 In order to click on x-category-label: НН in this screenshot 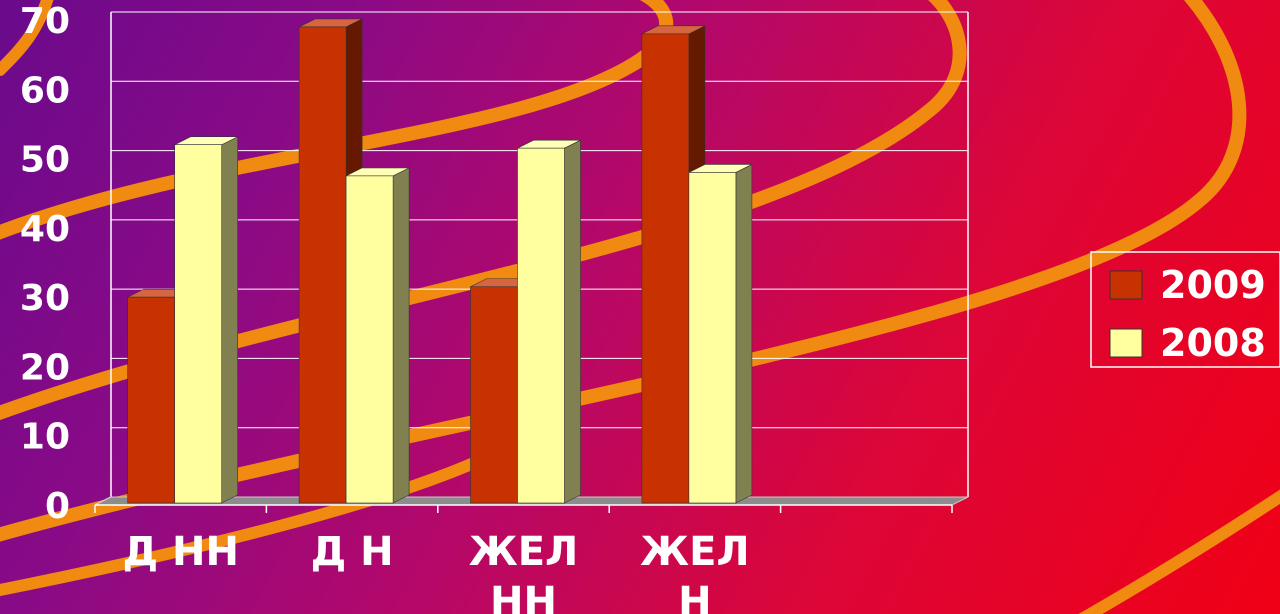, I will do `click(523, 596)`.